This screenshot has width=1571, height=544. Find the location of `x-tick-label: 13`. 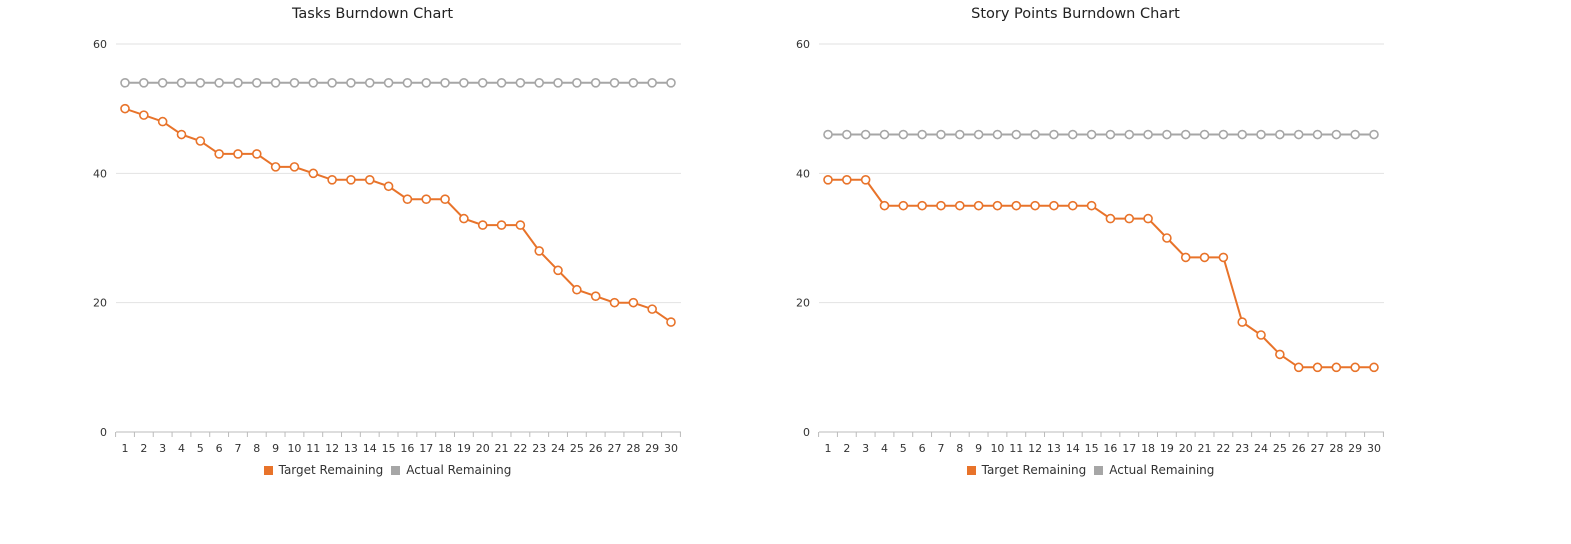

x-tick-label: 13 is located at coordinates (1054, 448).